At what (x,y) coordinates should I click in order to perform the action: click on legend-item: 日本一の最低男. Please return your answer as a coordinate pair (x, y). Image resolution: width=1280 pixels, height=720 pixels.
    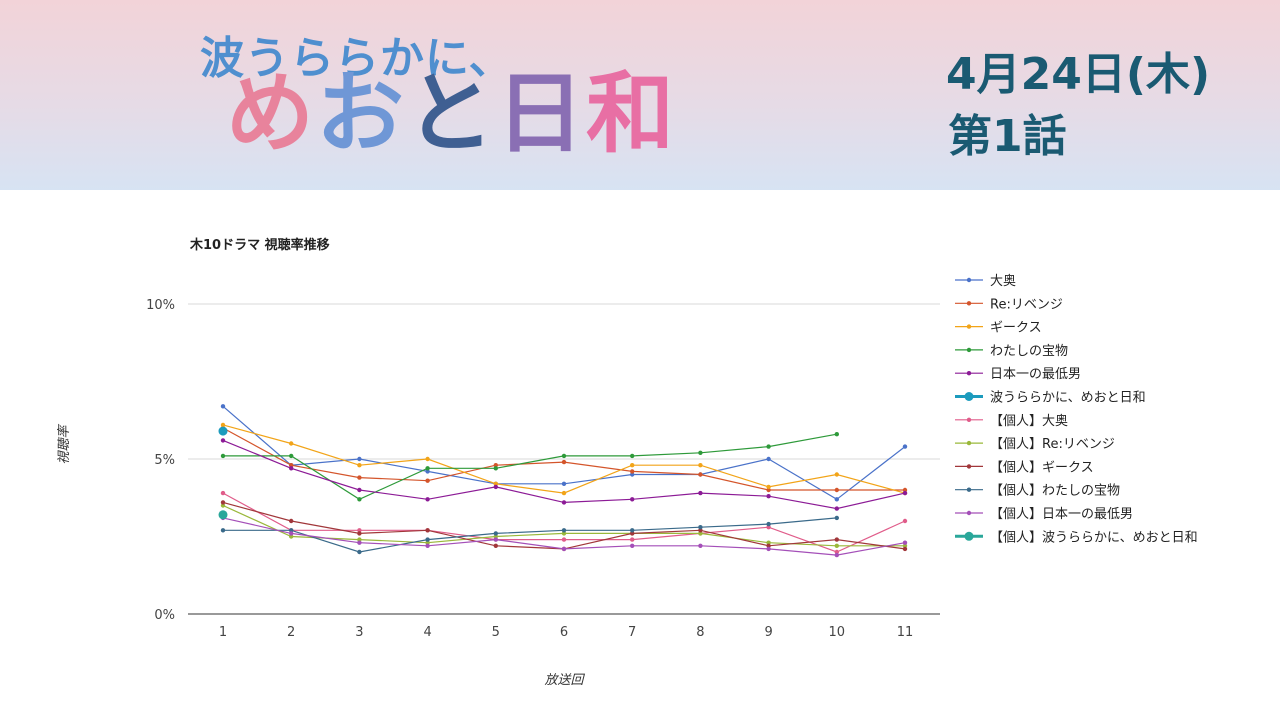
    Looking at the image, I should click on (1018, 374).